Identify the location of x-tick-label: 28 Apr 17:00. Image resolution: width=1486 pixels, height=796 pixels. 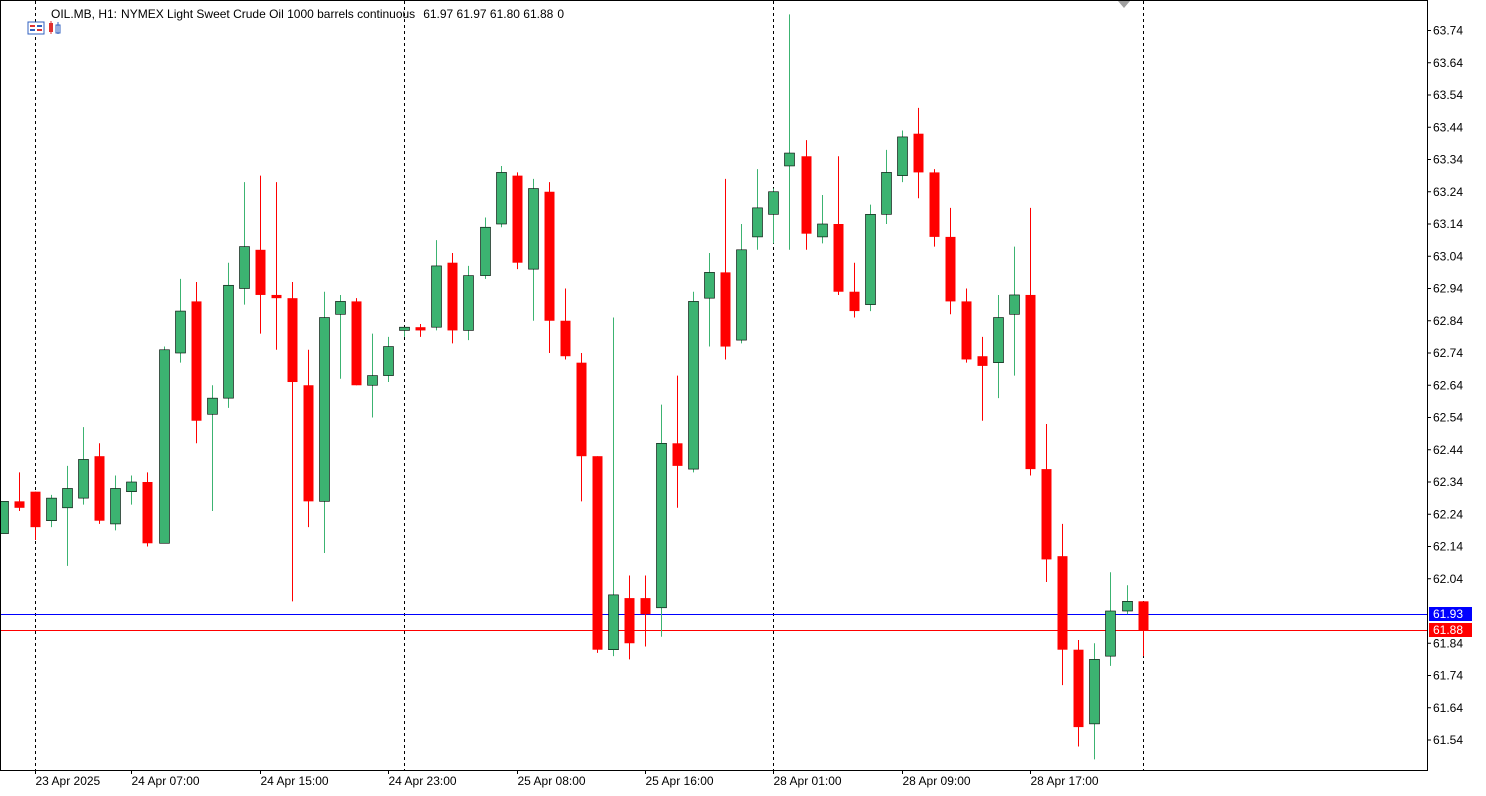
(1065, 781).